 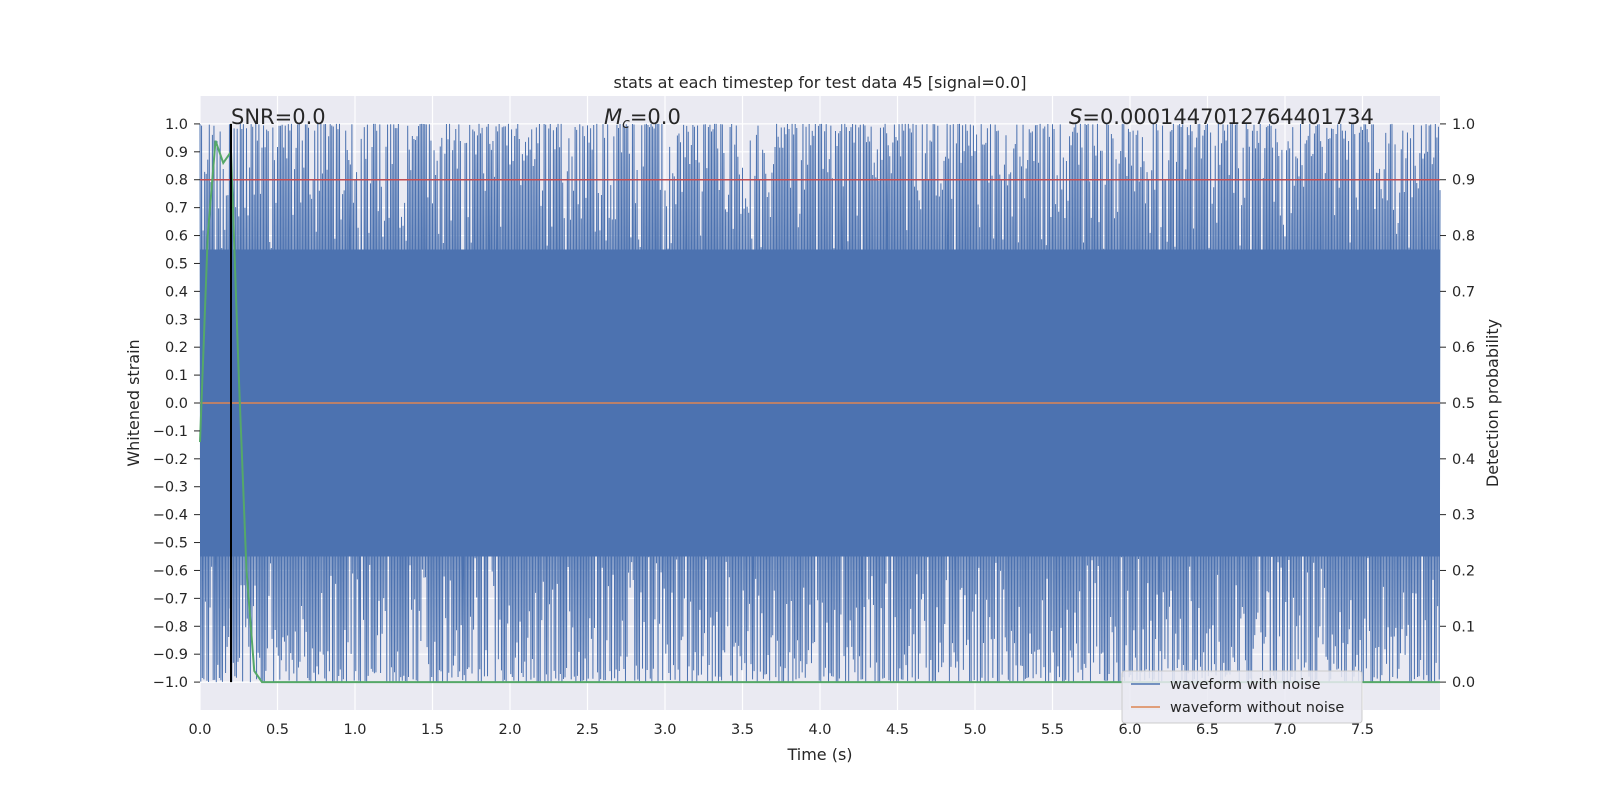 What do you see at coordinates (176, 181) in the screenshot?
I see `y-tick-label: 0.8` at bounding box center [176, 181].